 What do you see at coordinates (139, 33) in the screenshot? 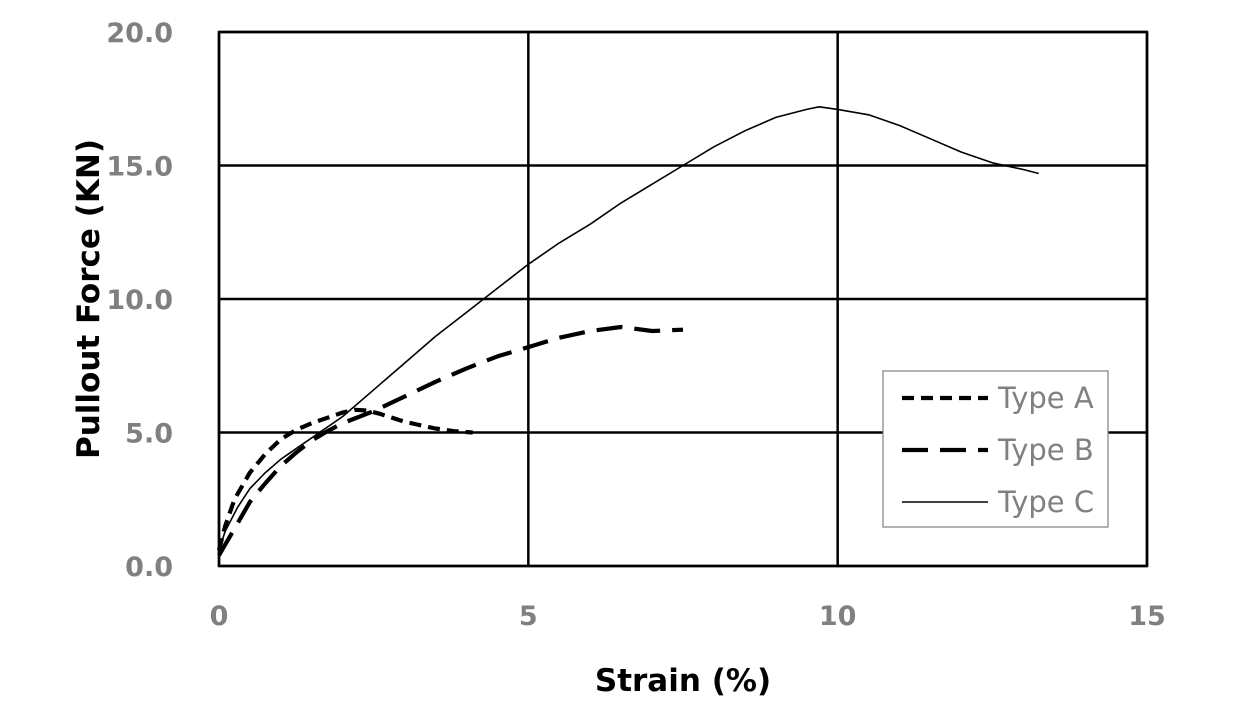
I see `y-tick-label: 20.0` at bounding box center [139, 33].